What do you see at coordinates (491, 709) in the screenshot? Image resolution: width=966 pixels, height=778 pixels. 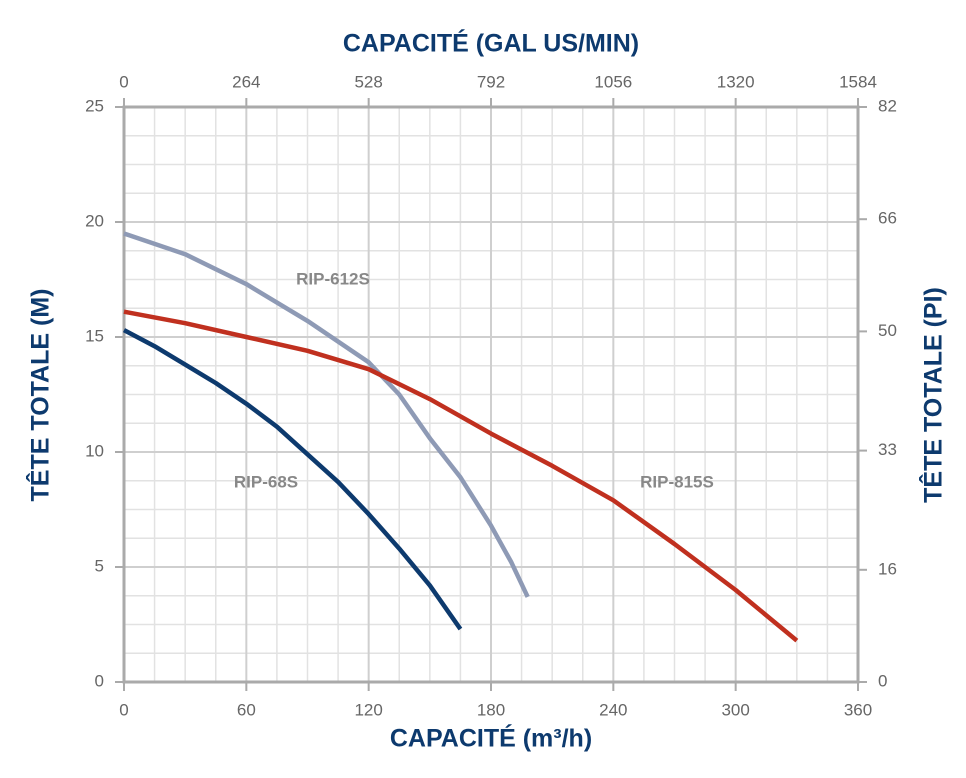 I see `x-tick-label: 180` at bounding box center [491, 709].